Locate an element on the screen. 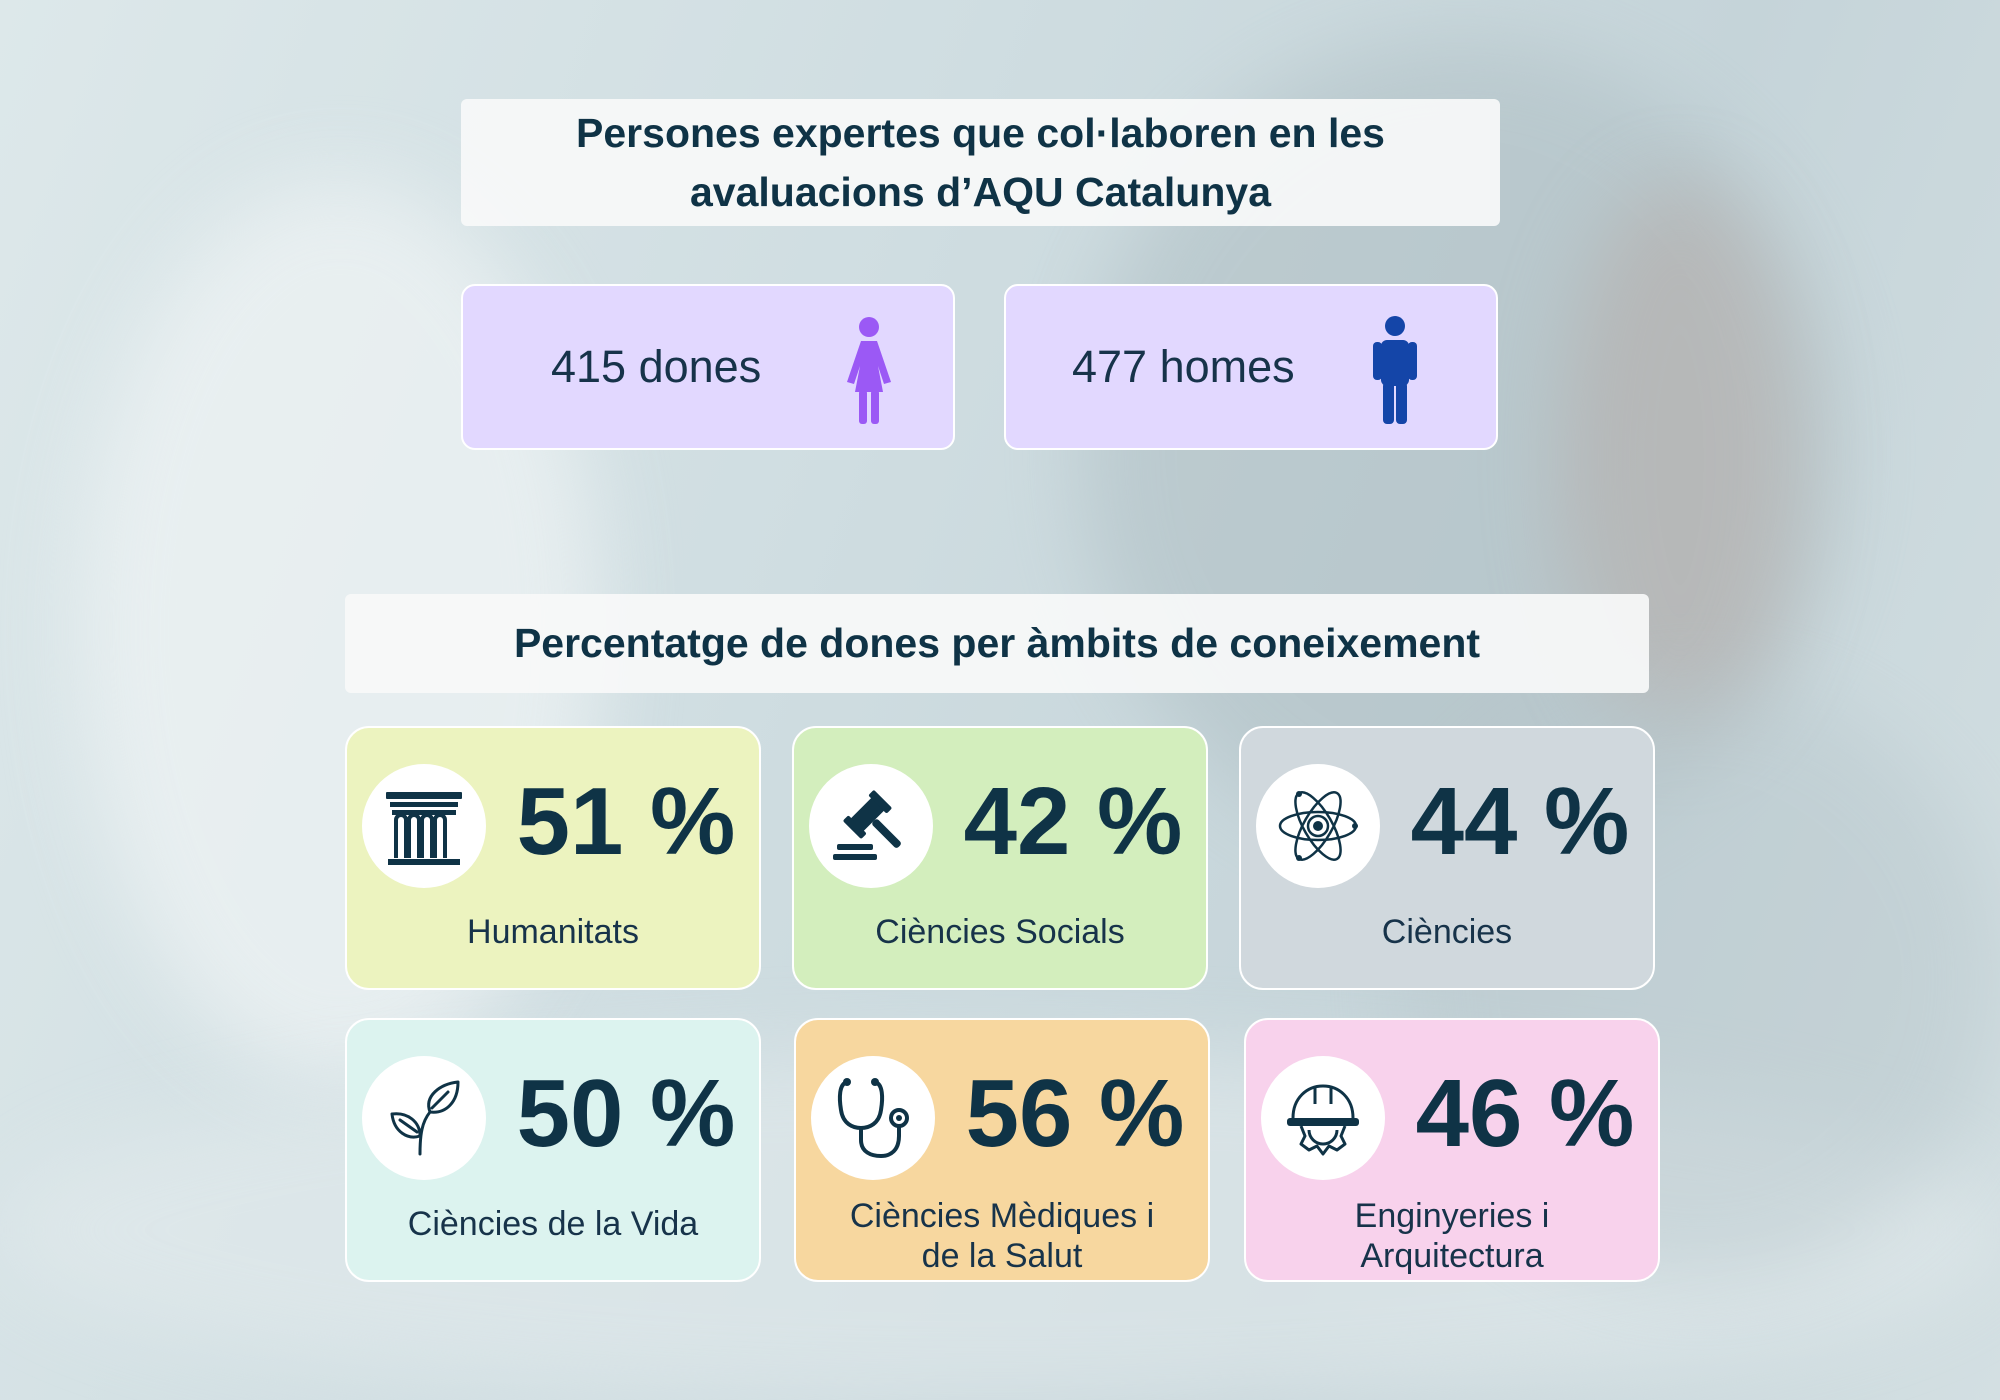 The image size is (2000, 1400). male-person-icon is located at coordinates (1395, 370).